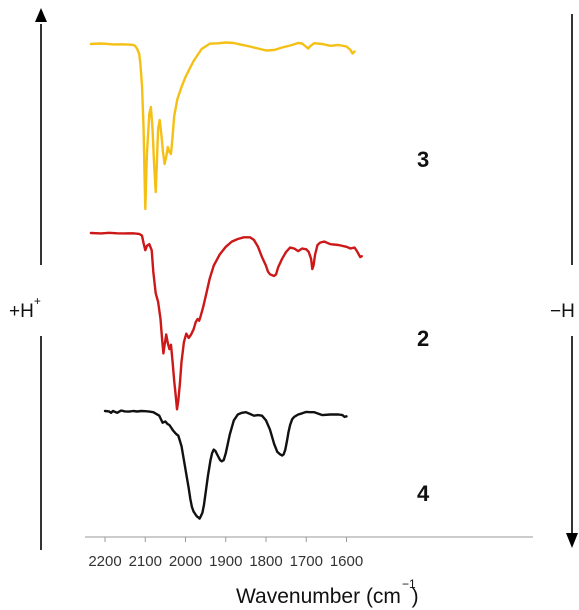 The height and width of the screenshot is (610, 579). I want to click on x-tick-label: 1900, so click(225, 561).